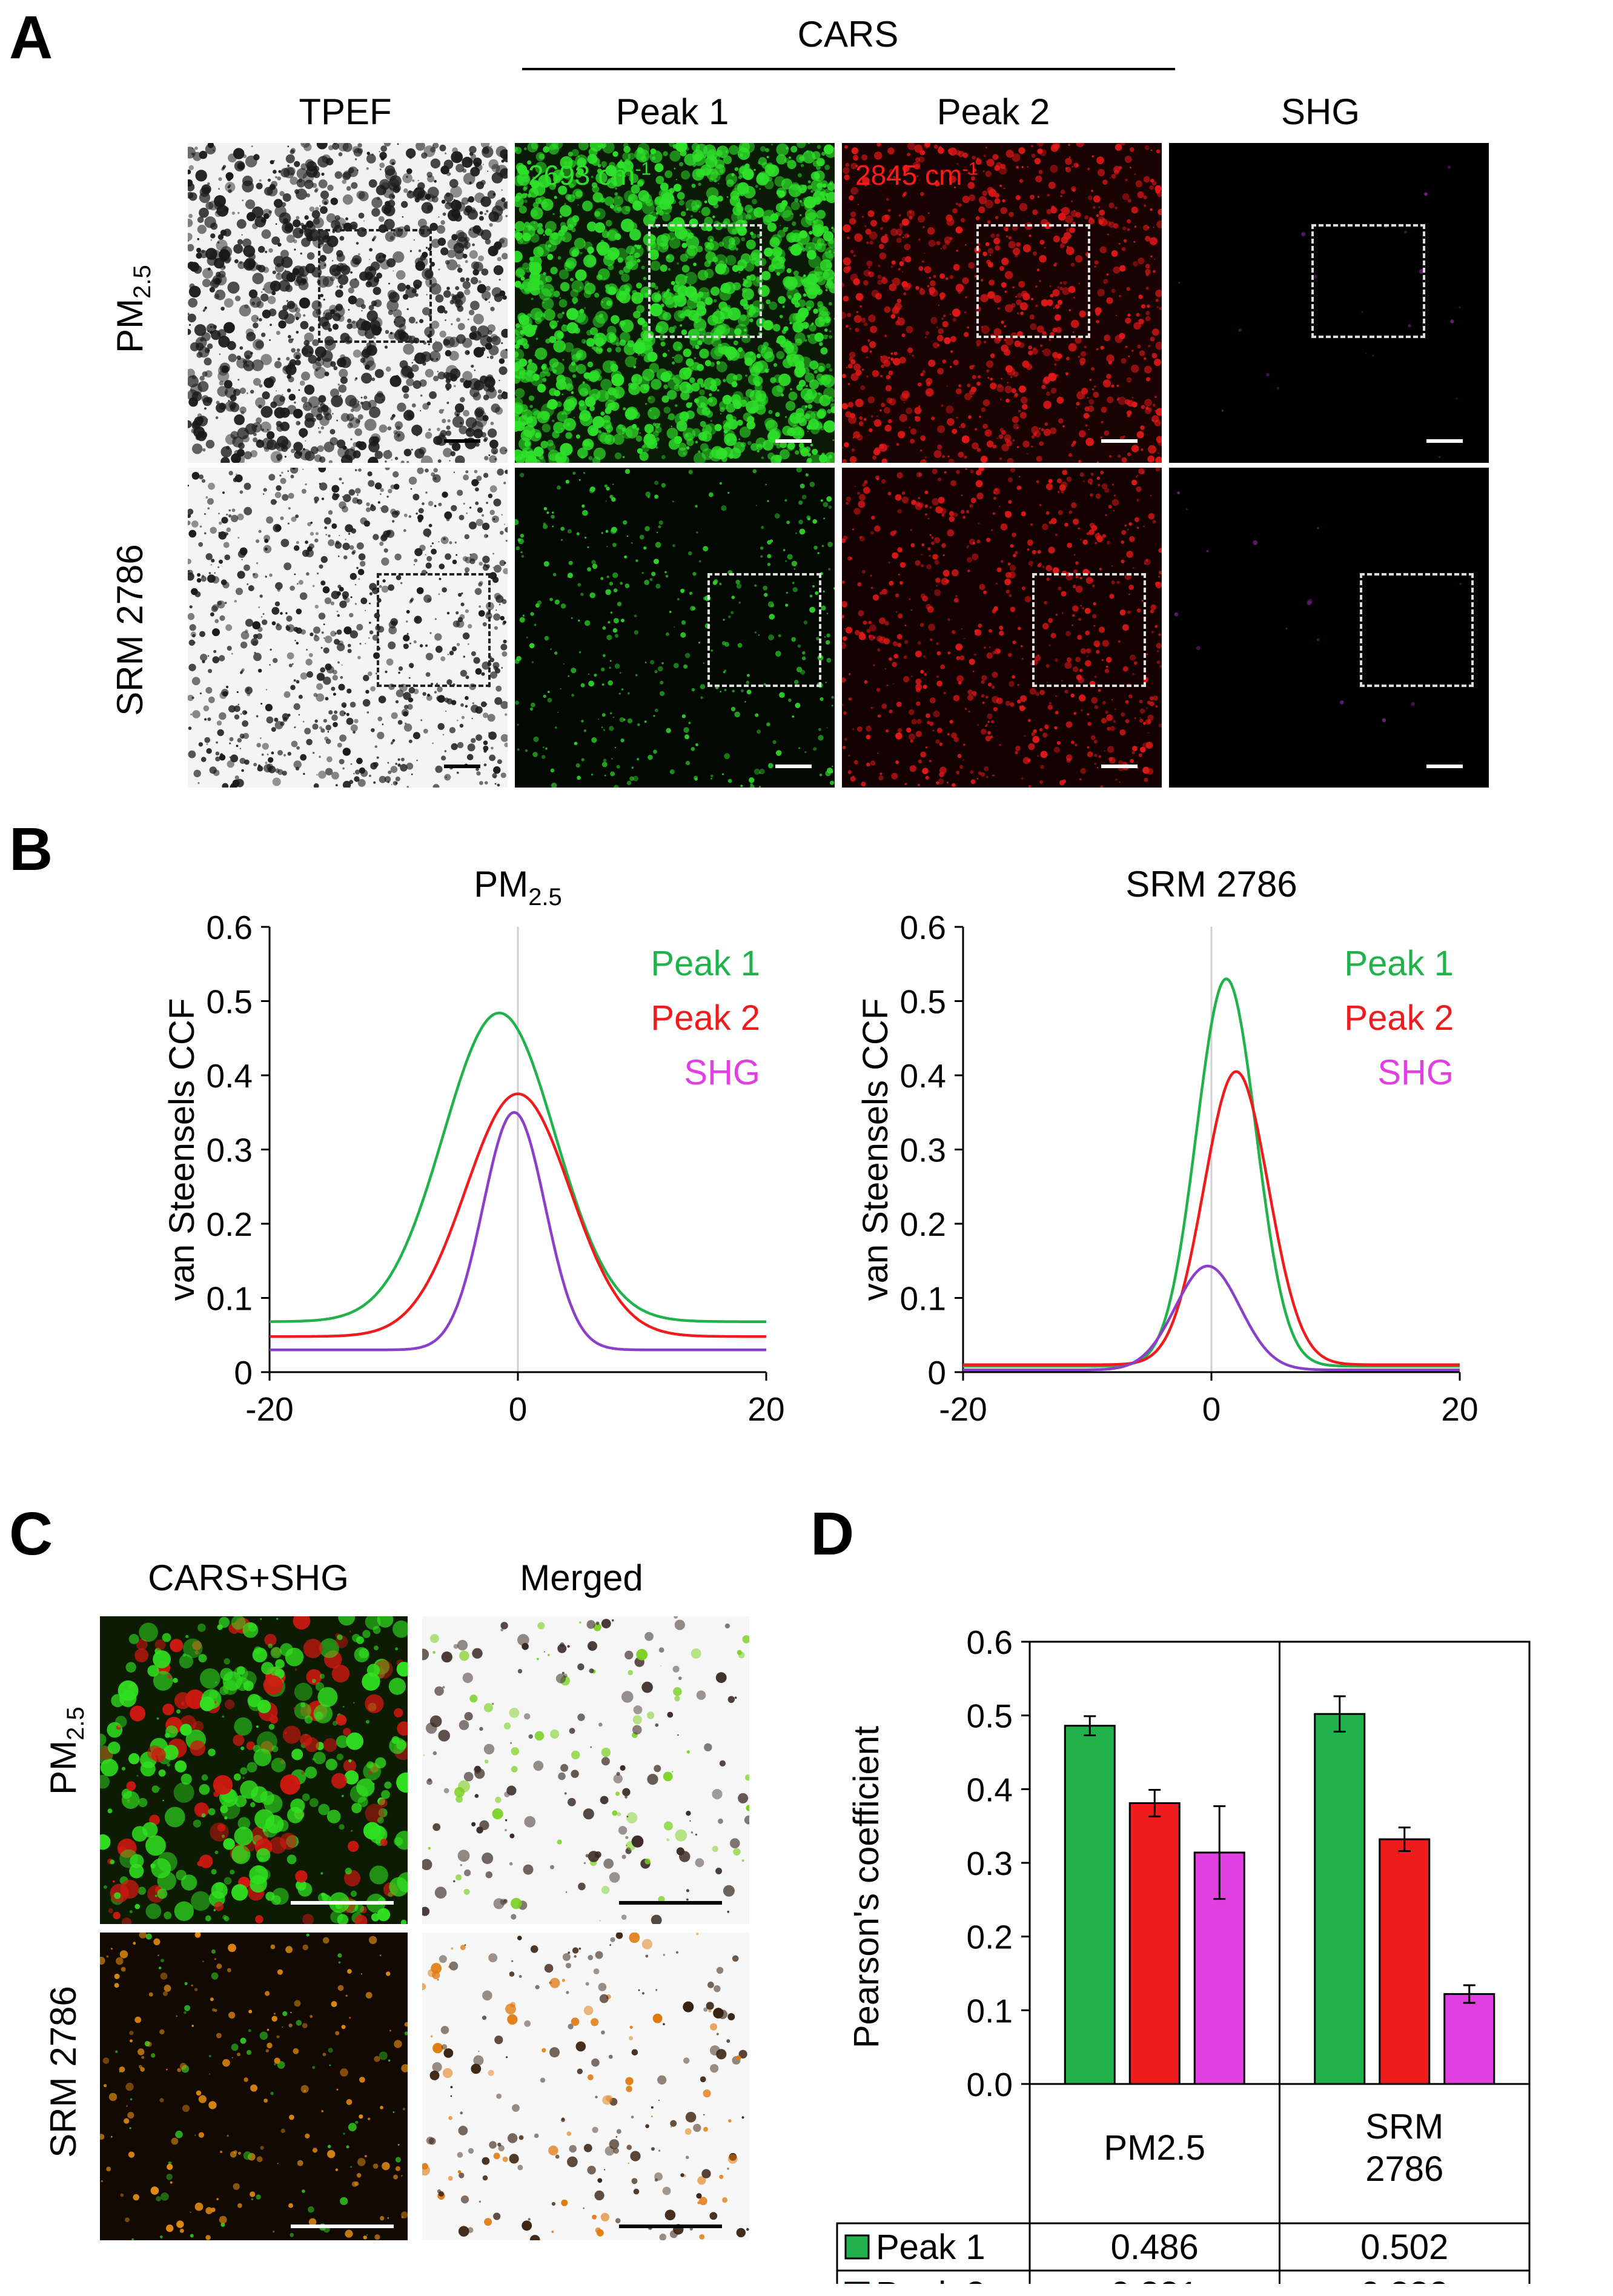 This screenshot has height=2296, width=1613. Describe the element at coordinates (1404, 2279) in the screenshot. I see `table-cell: 0.332` at that location.